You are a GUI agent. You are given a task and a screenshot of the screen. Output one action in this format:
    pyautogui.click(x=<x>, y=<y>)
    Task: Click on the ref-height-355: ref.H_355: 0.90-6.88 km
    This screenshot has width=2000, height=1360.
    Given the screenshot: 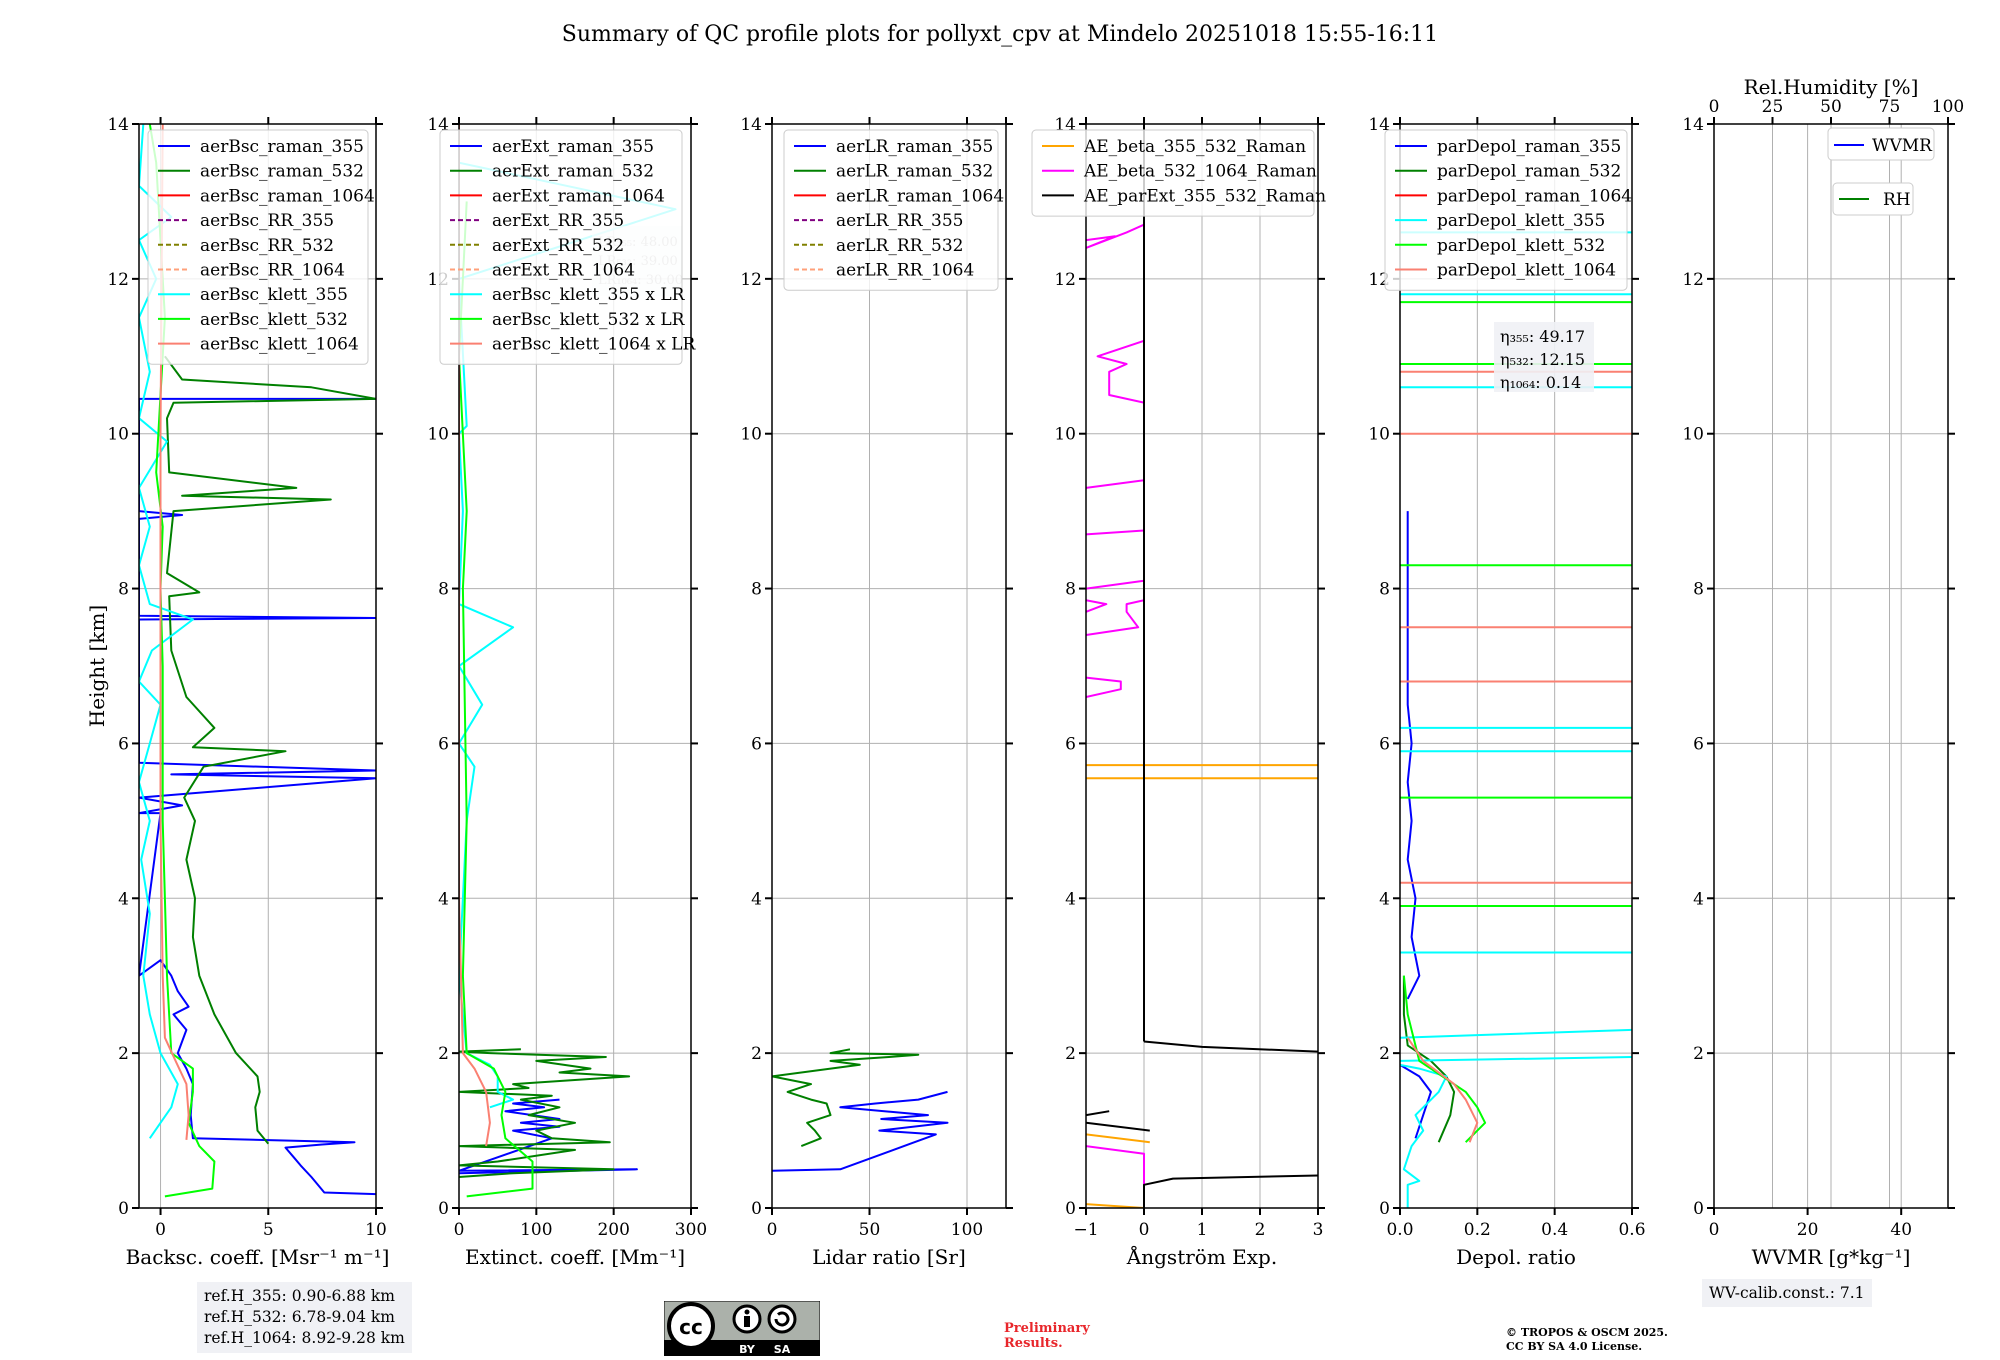 What is the action you would take?
    pyautogui.click(x=299, y=1296)
    